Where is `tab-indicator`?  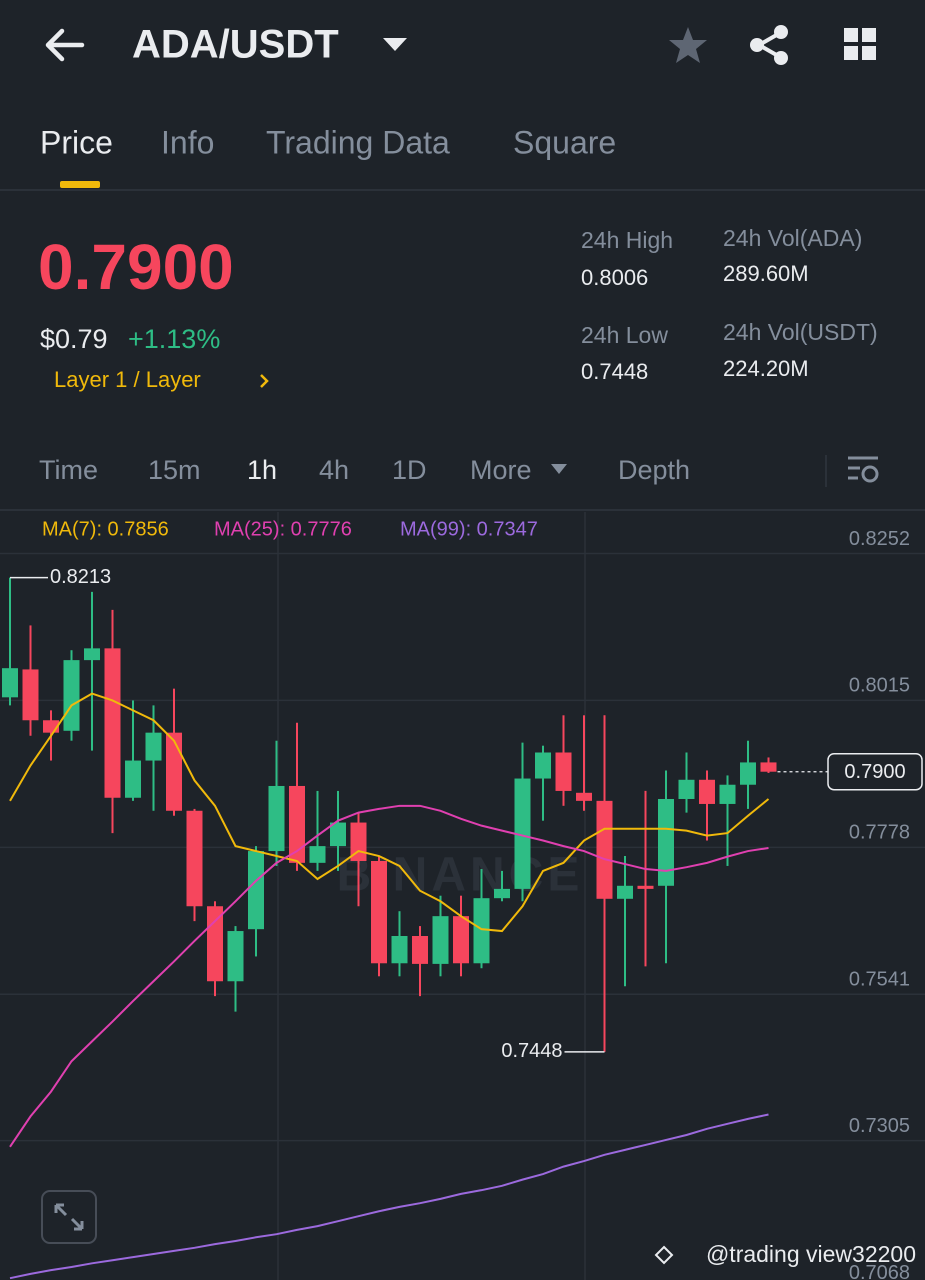
tab-indicator is located at coordinates (80, 184).